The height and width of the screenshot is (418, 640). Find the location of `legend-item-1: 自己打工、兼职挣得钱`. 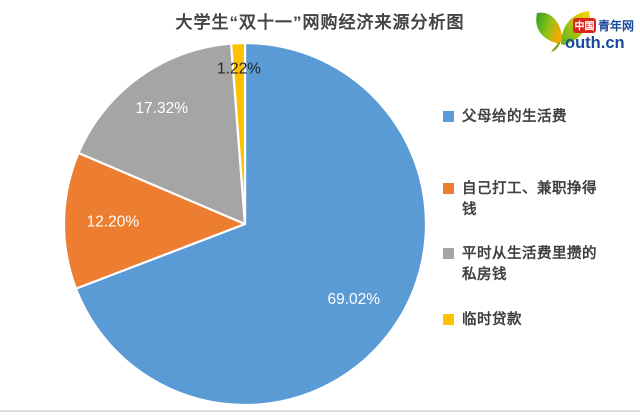

legend-item-1: 自己打工、兼职挣得钱 is located at coordinates (523, 200).